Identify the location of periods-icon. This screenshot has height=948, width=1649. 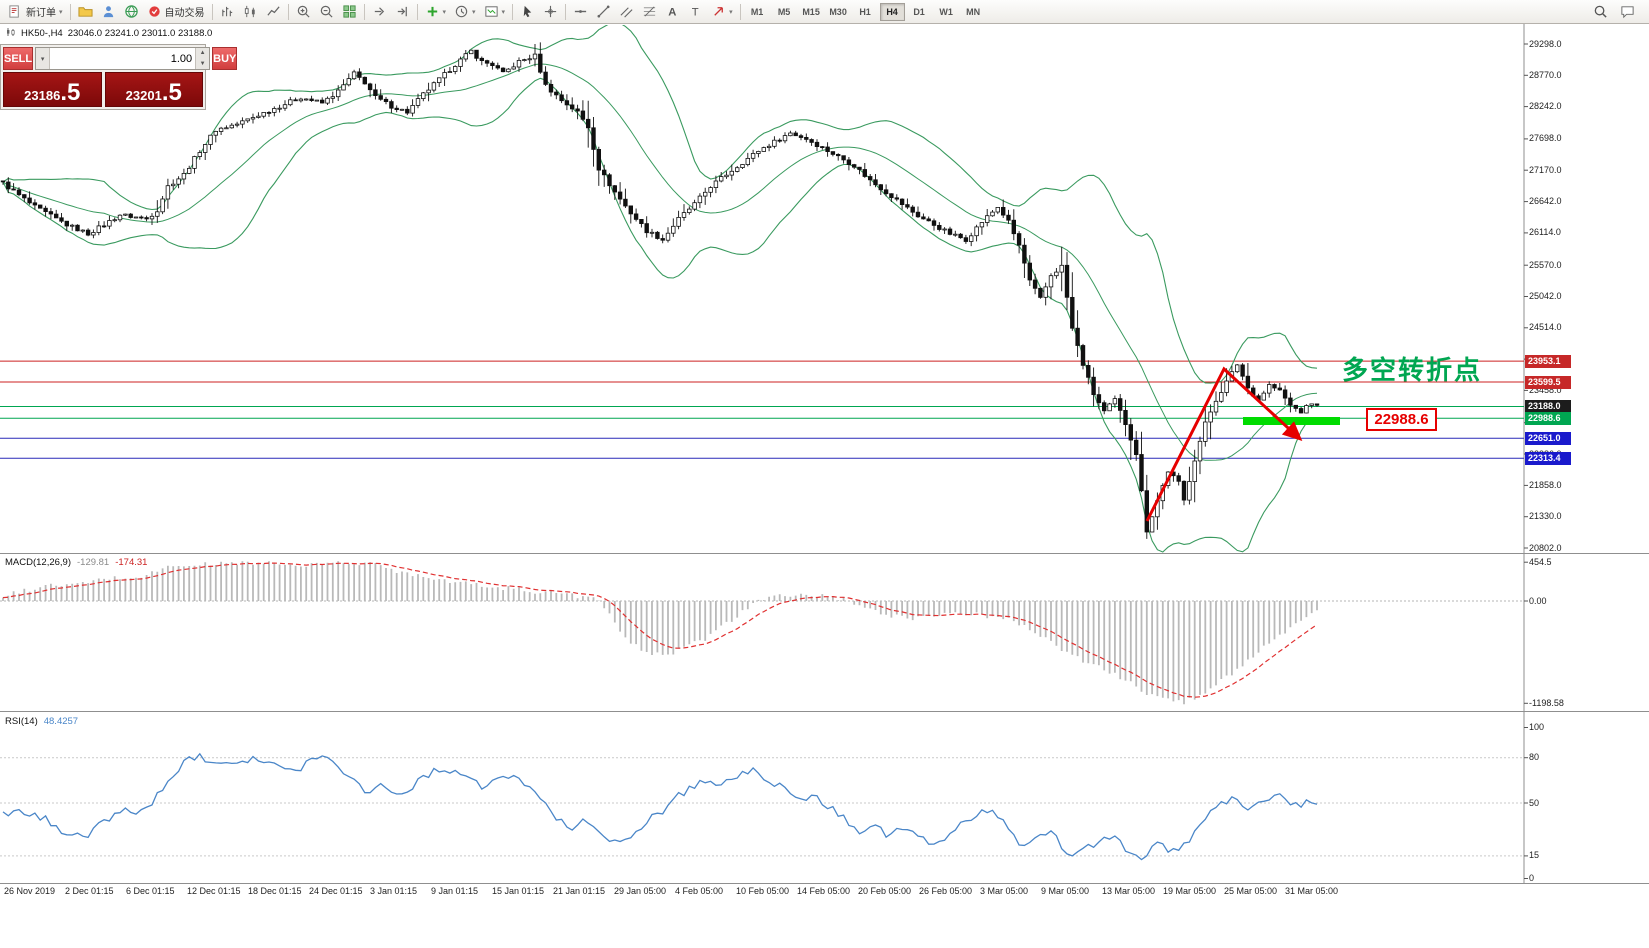
(461, 11).